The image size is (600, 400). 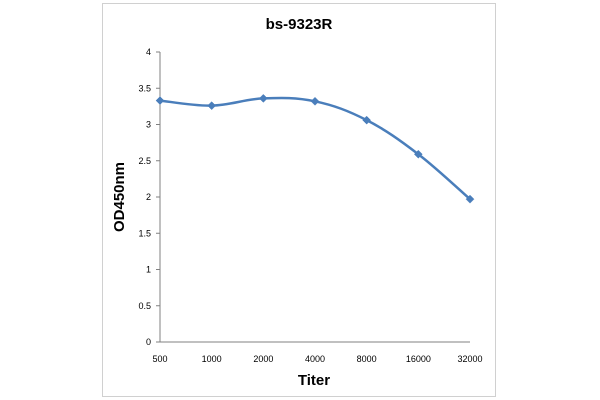 I want to click on y-axis-title: OD450nm, so click(x=119, y=197).